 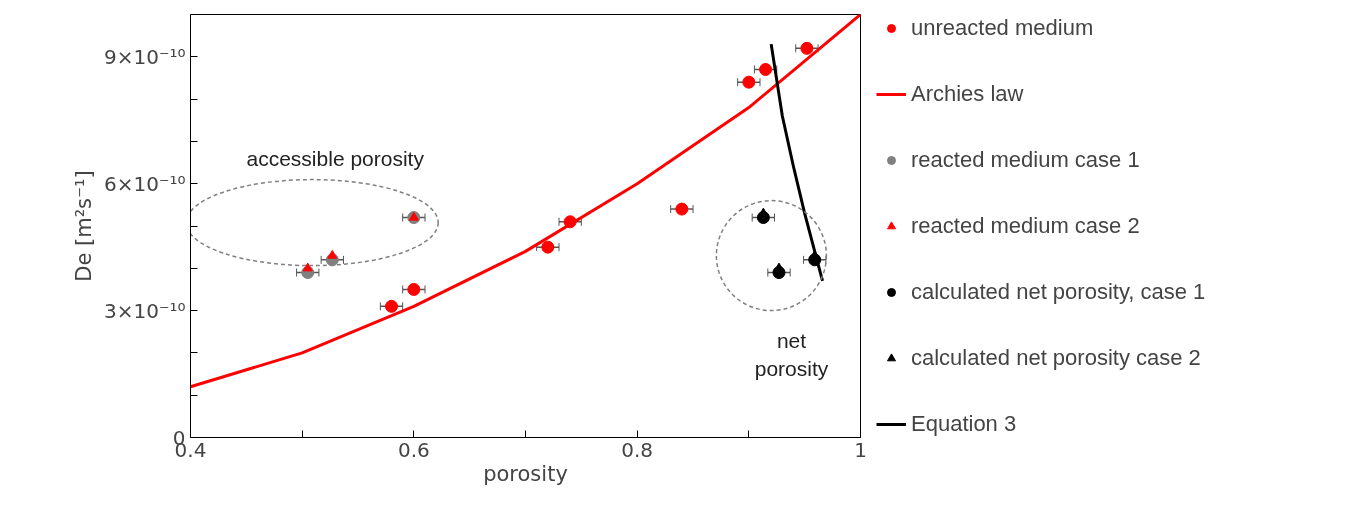 I want to click on y-tick-label: 6×10⁻¹⁰, so click(x=144, y=183).